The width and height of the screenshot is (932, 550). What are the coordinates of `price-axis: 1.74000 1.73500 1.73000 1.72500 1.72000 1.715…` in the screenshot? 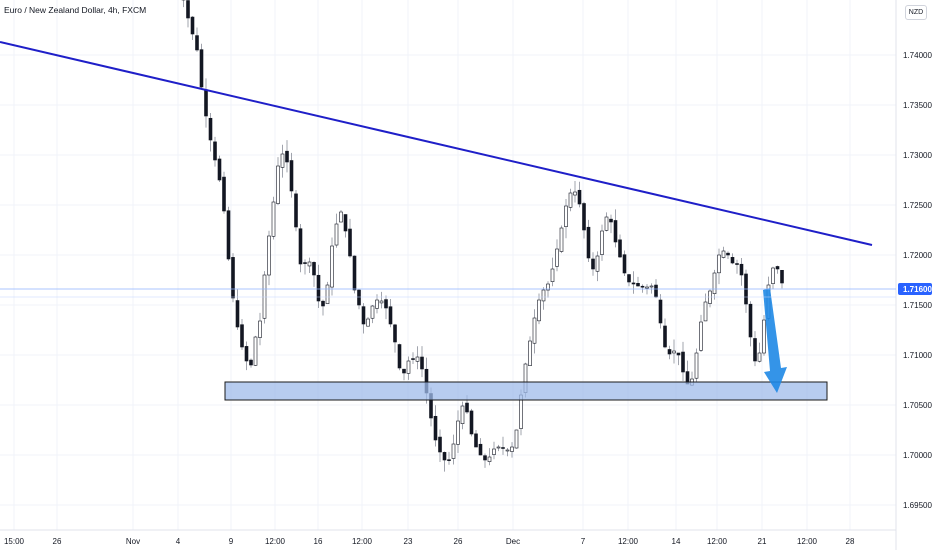 It's located at (917, 280).